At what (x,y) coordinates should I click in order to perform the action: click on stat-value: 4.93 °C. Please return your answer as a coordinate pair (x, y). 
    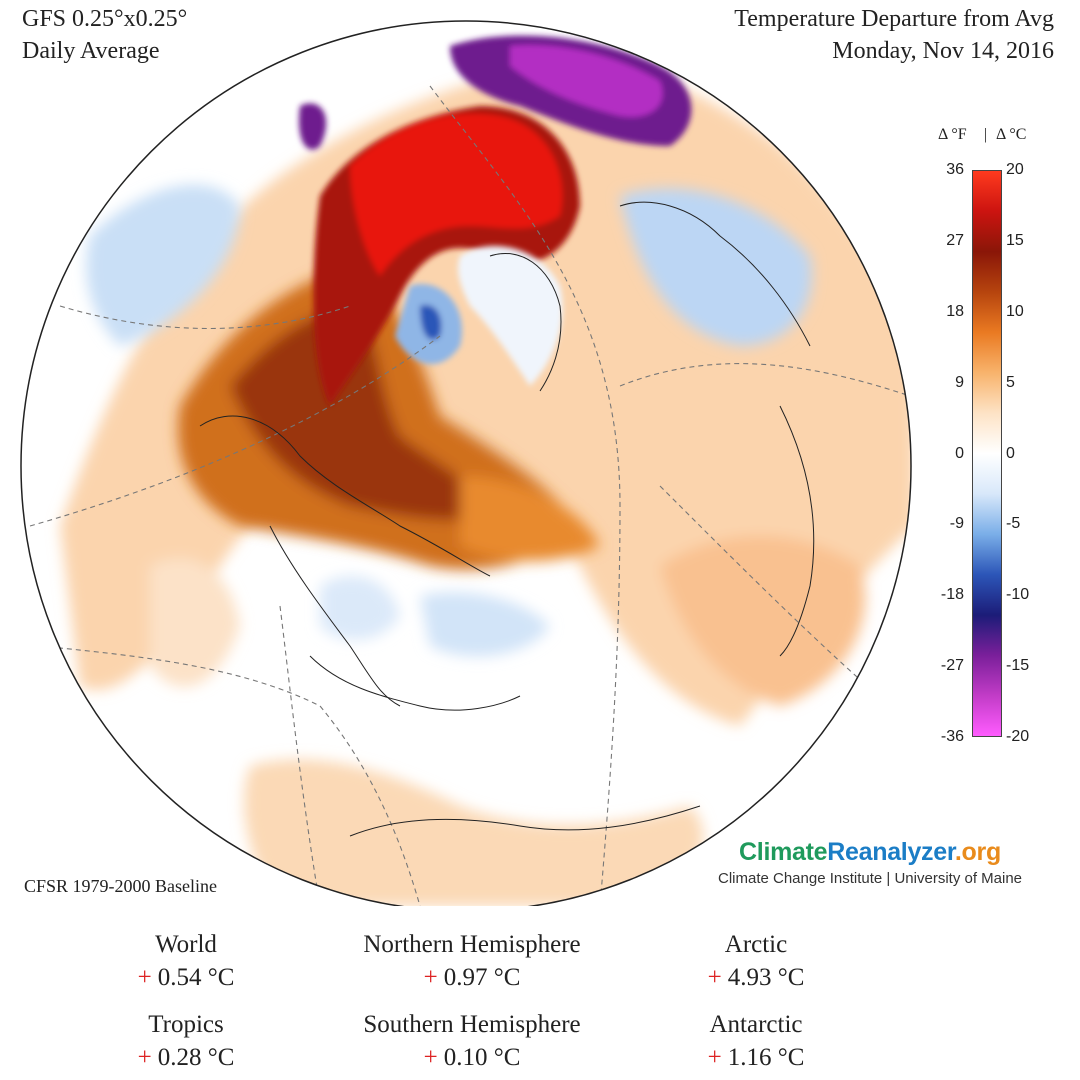
    Looking at the image, I should click on (766, 977).